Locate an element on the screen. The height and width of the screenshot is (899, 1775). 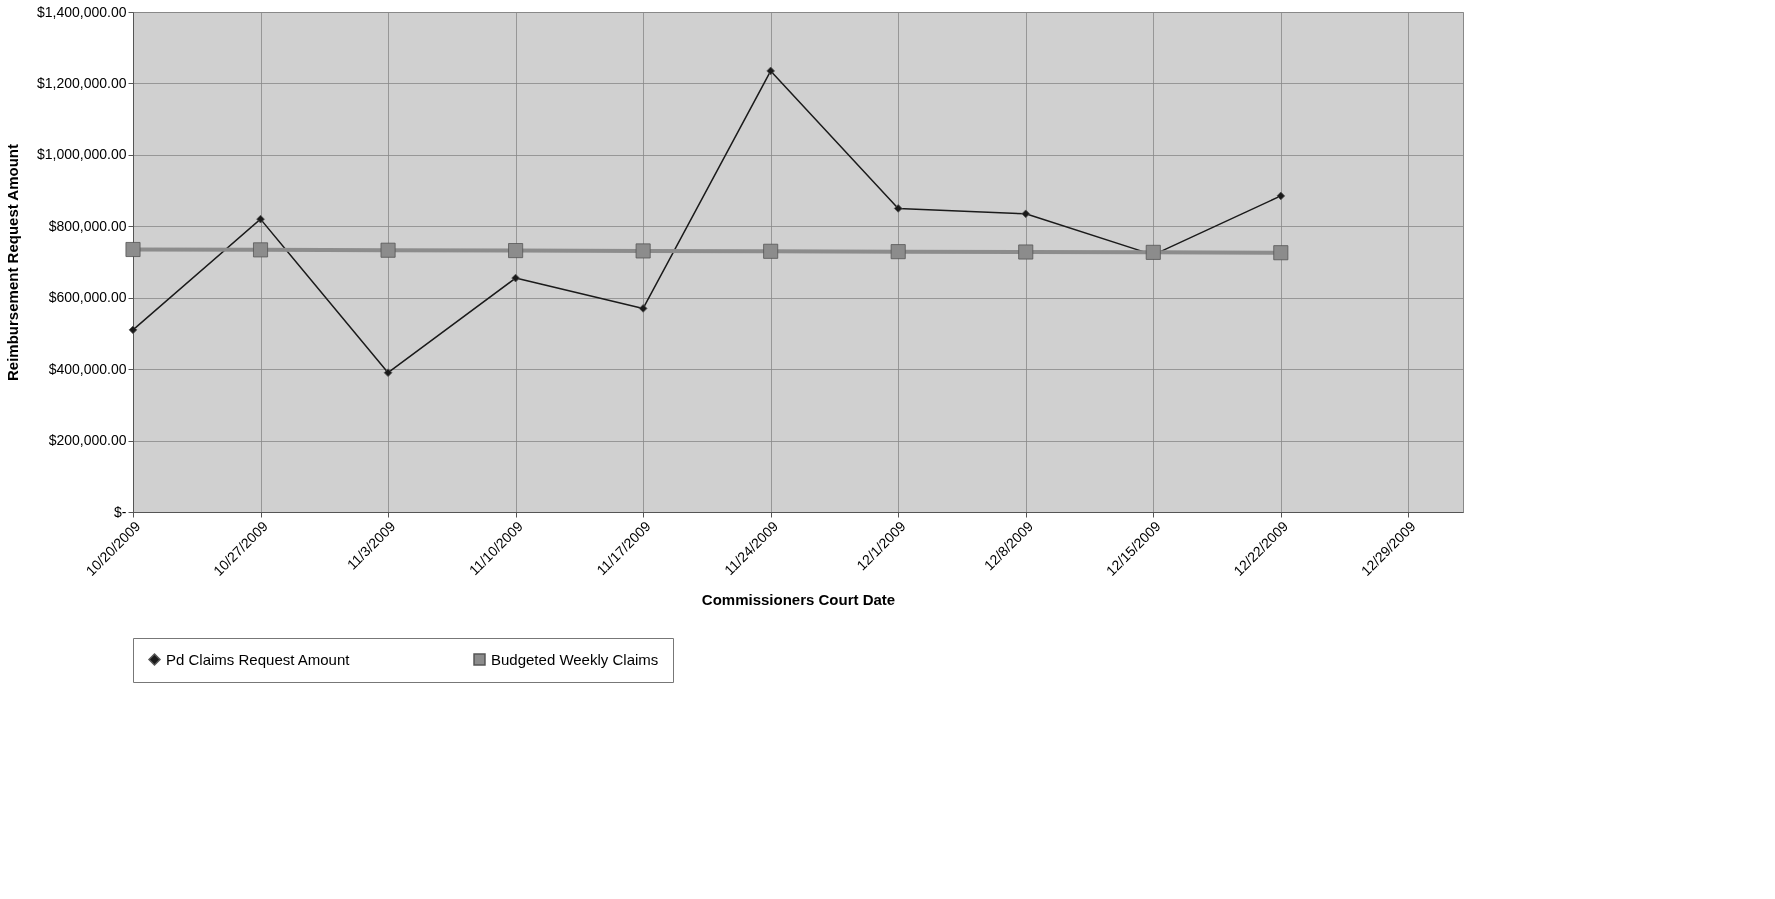
legend-label: Budgeted Weekly Claims is located at coordinates (575, 659).